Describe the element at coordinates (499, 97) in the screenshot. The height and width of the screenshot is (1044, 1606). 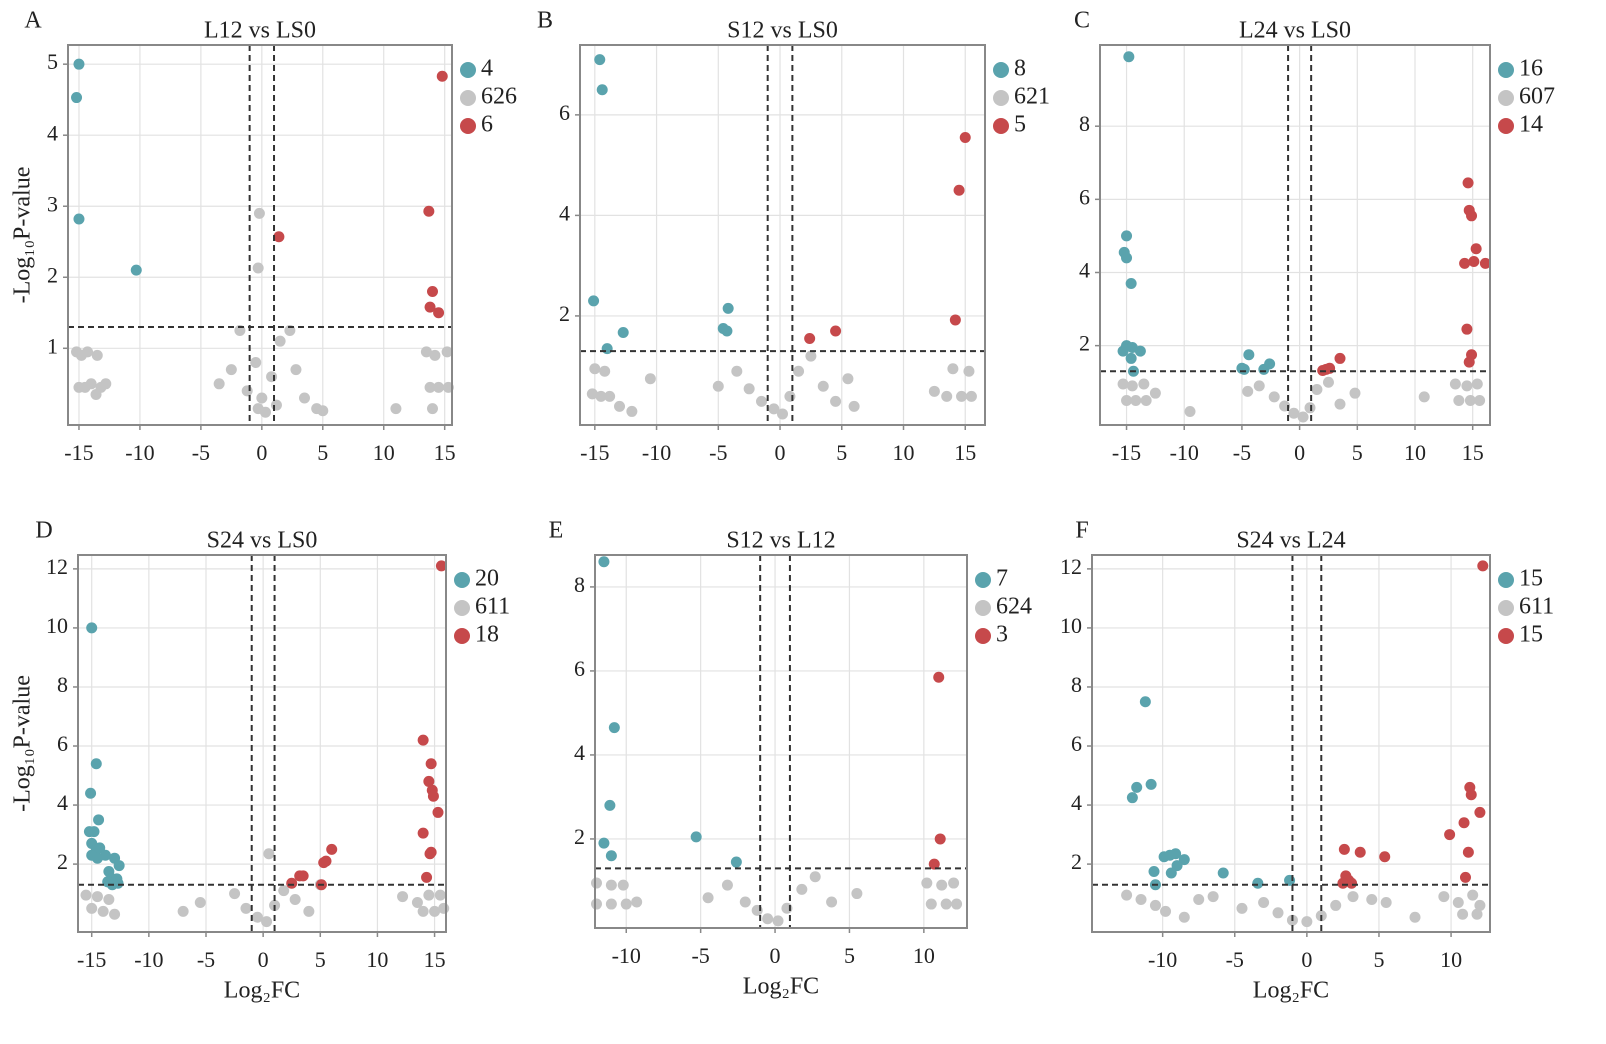
I see `legend-label: 626` at that location.